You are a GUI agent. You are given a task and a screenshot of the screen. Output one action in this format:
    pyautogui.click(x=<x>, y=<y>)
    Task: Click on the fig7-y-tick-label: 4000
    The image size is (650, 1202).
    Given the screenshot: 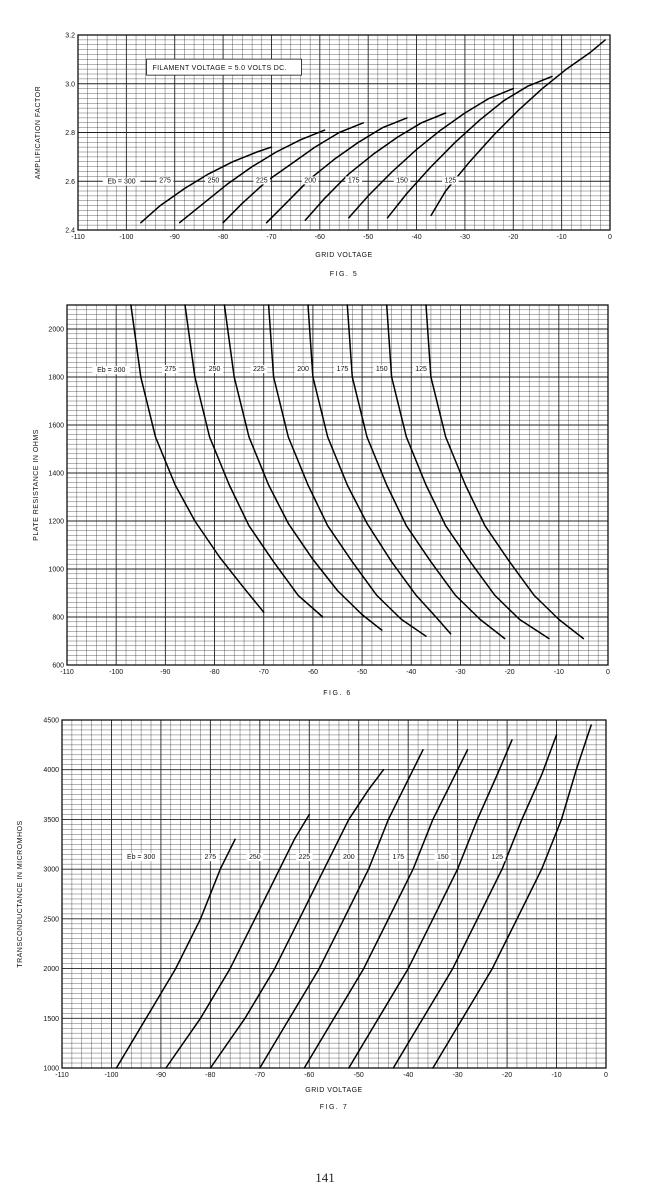 What is the action you would take?
    pyautogui.click(x=51, y=770)
    